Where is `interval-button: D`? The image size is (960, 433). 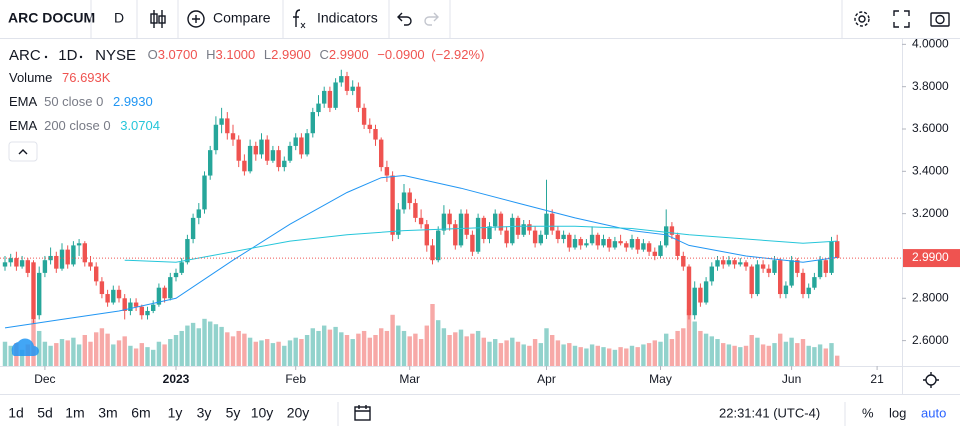 interval-button: D is located at coordinates (119, 18).